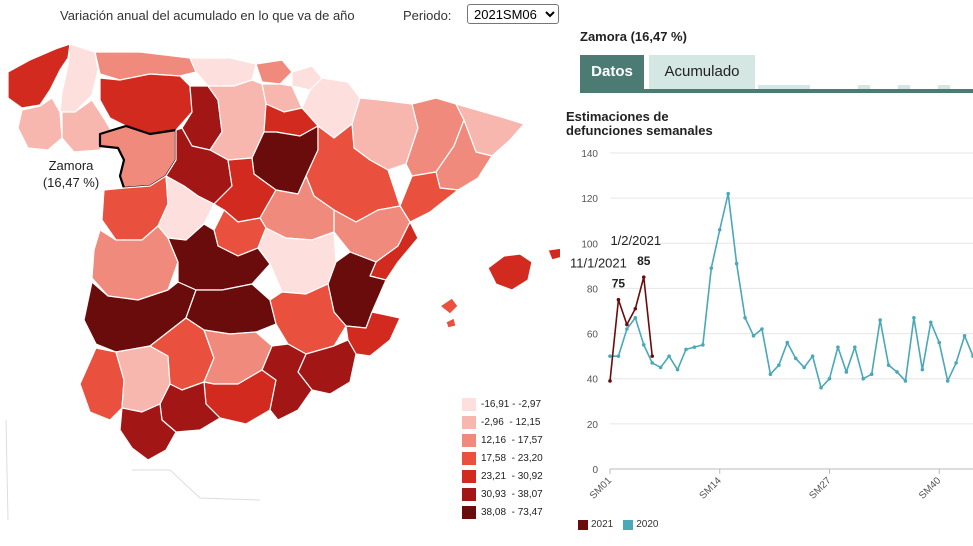  Describe the element at coordinates (702, 72) in the screenshot. I see `tab-acumulado: Acumulado` at that location.